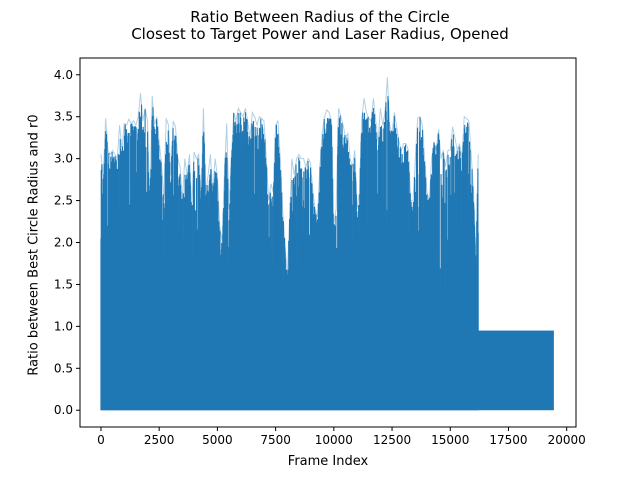 The width and height of the screenshot is (640, 480). Describe the element at coordinates (34, 245) in the screenshot. I see `y-axis-label: Ratio between Best Circle Radius and r0` at that location.